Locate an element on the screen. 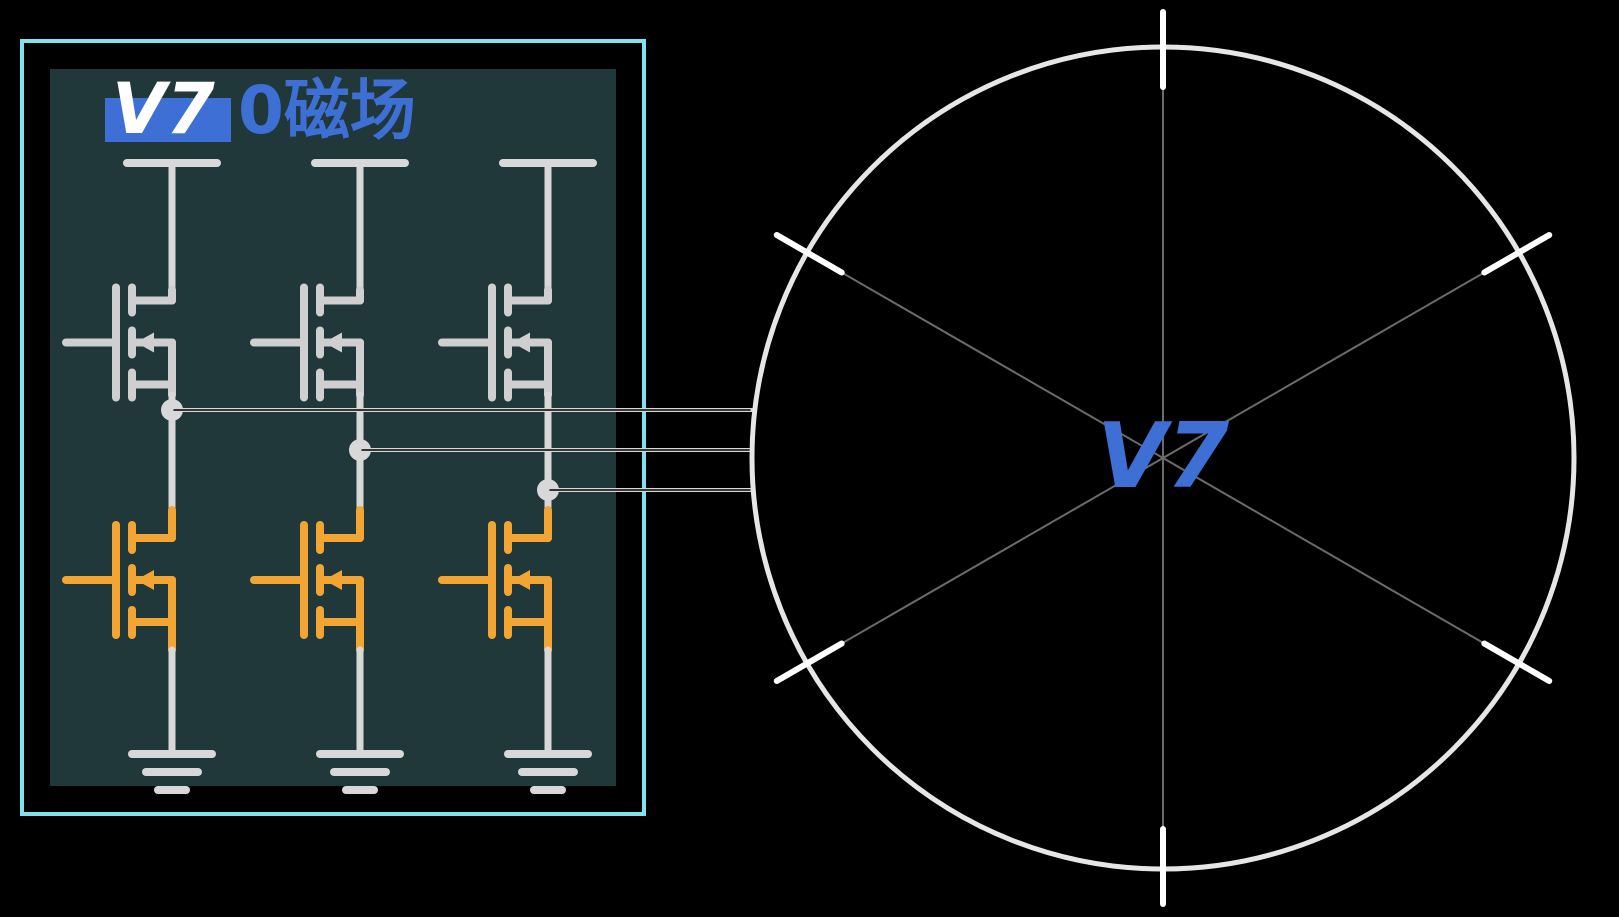  title-text: 0磁场 is located at coordinates (327, 110).